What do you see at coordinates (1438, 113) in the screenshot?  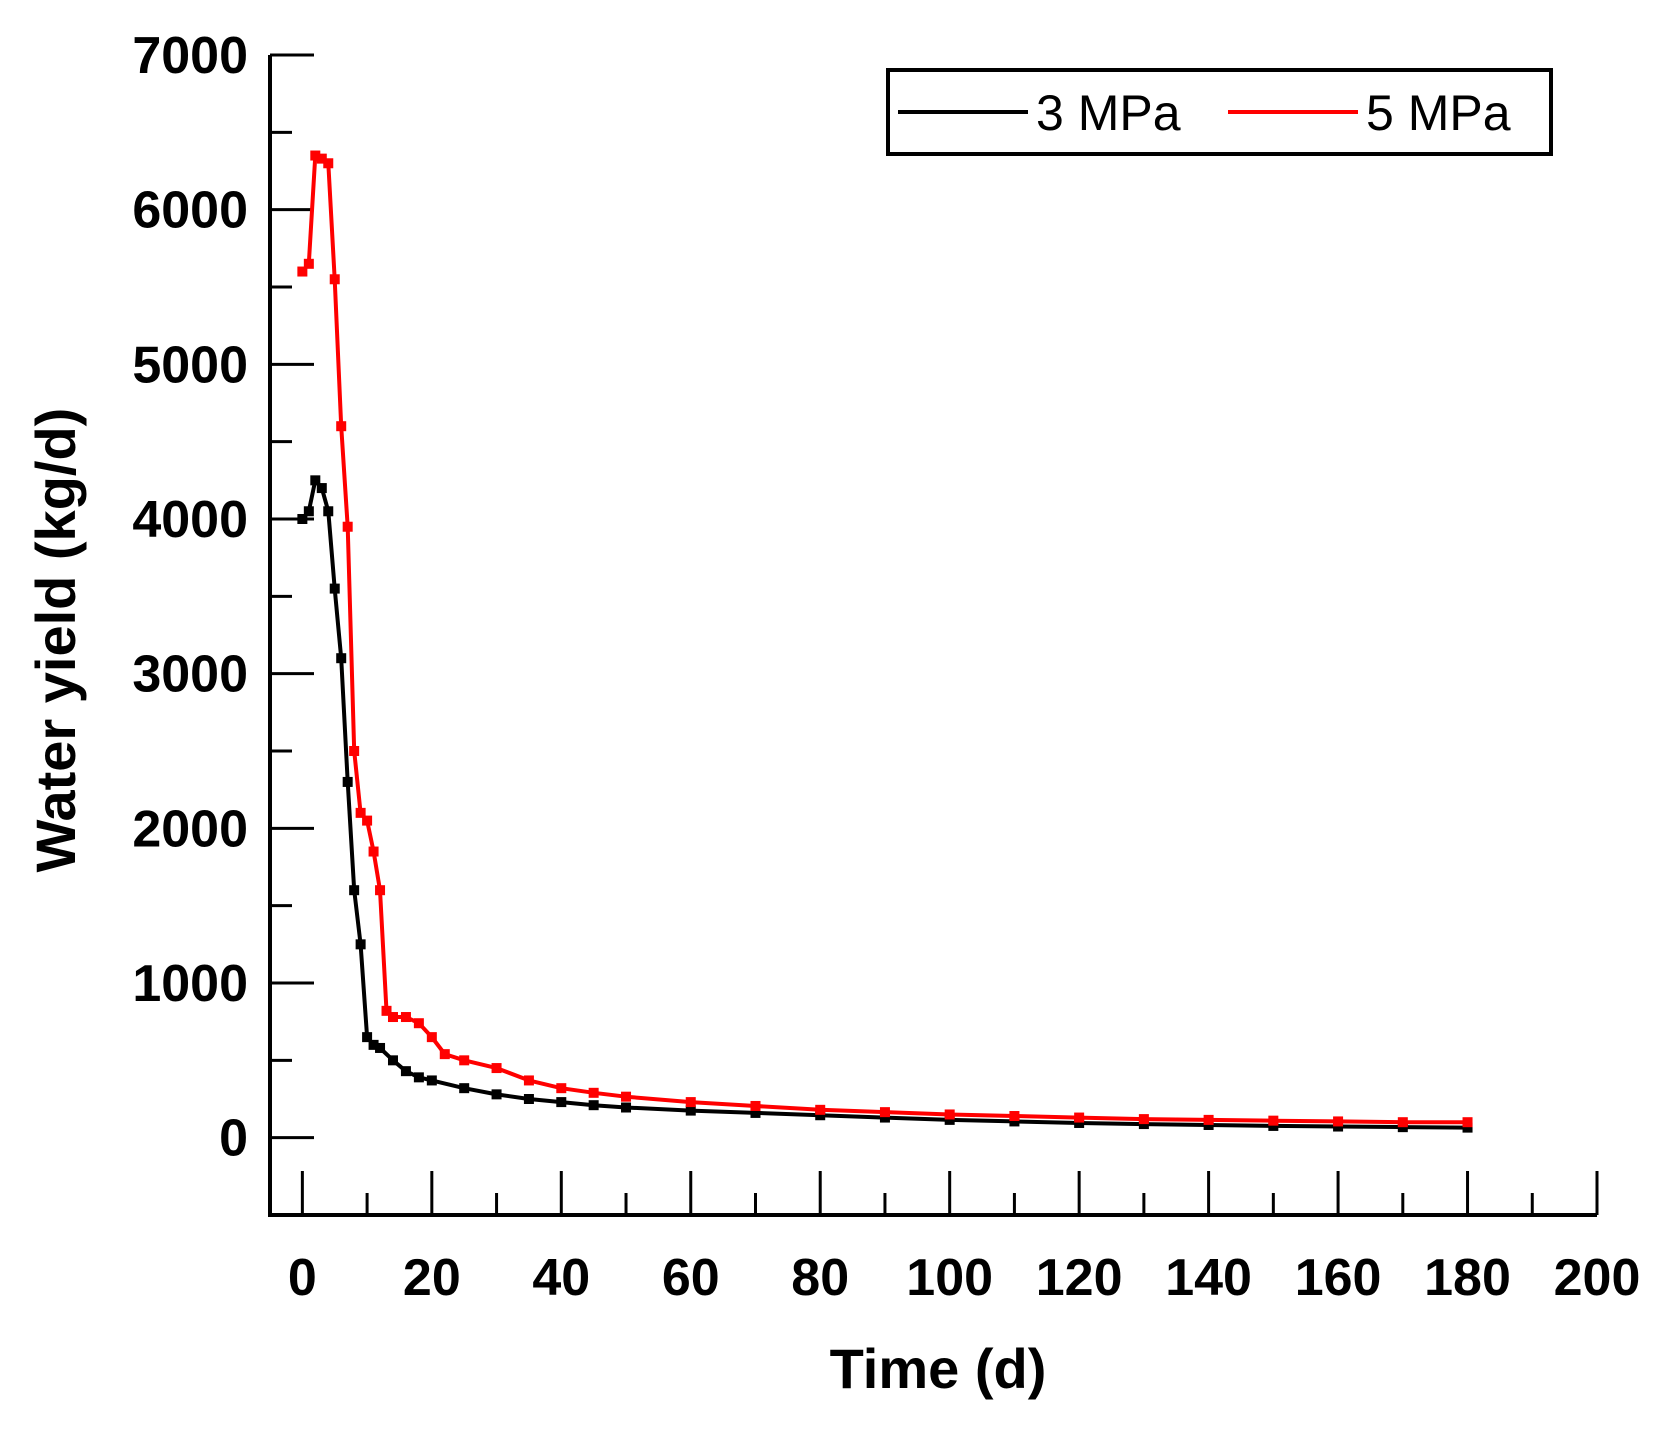 I see `legend-label: 5 MPa` at bounding box center [1438, 113].